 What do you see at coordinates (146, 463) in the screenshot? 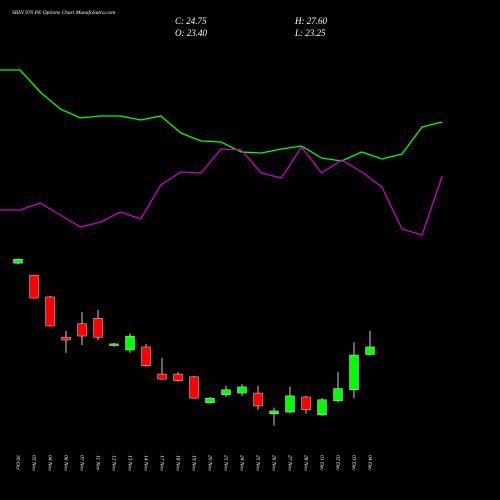
I see `x-tick-label: 14 Nov` at bounding box center [146, 463].